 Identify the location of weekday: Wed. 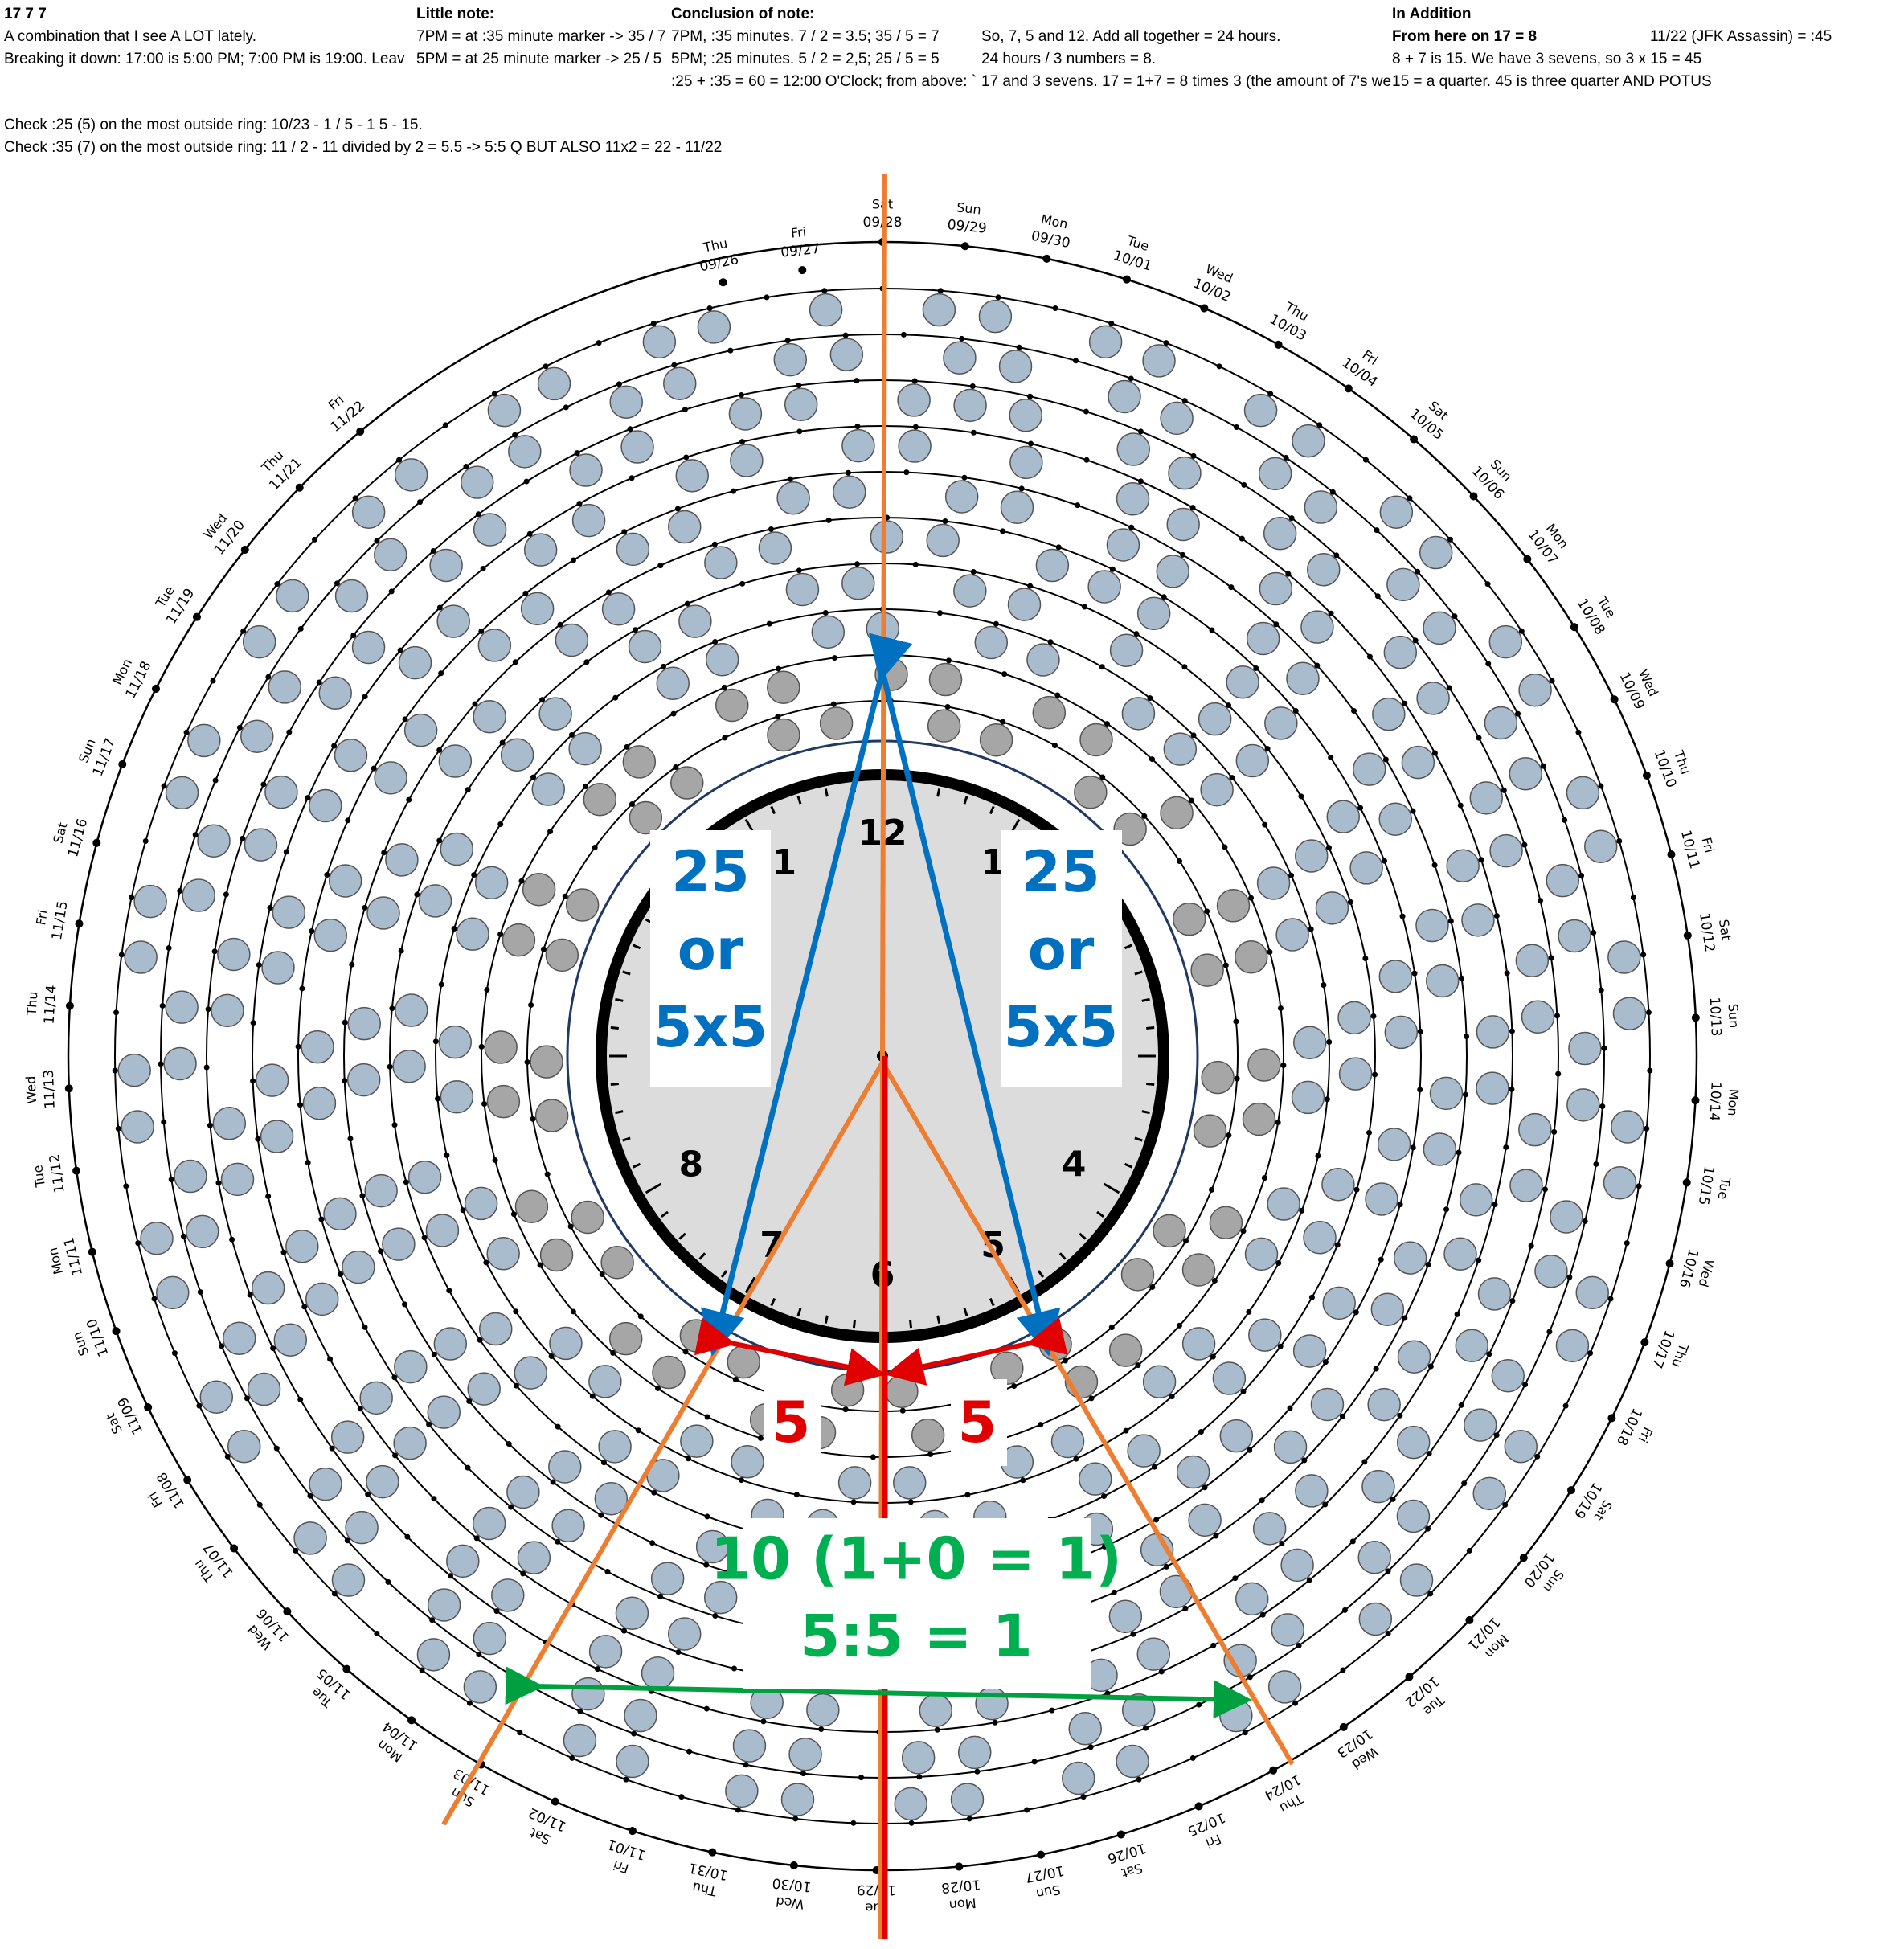
(31, 1090).